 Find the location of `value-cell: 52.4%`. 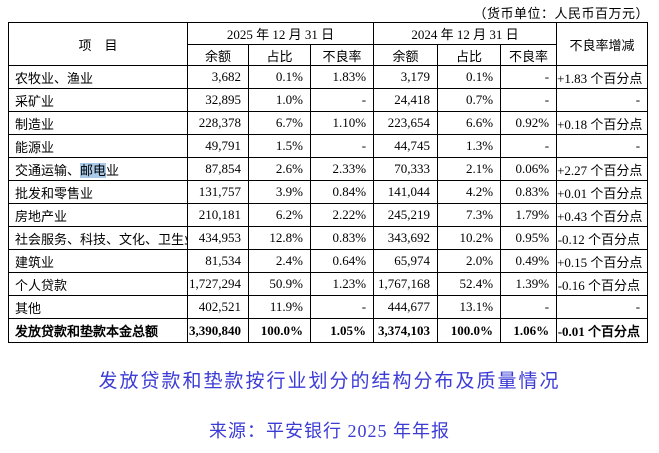

value-cell: 52.4% is located at coordinates (469, 284).